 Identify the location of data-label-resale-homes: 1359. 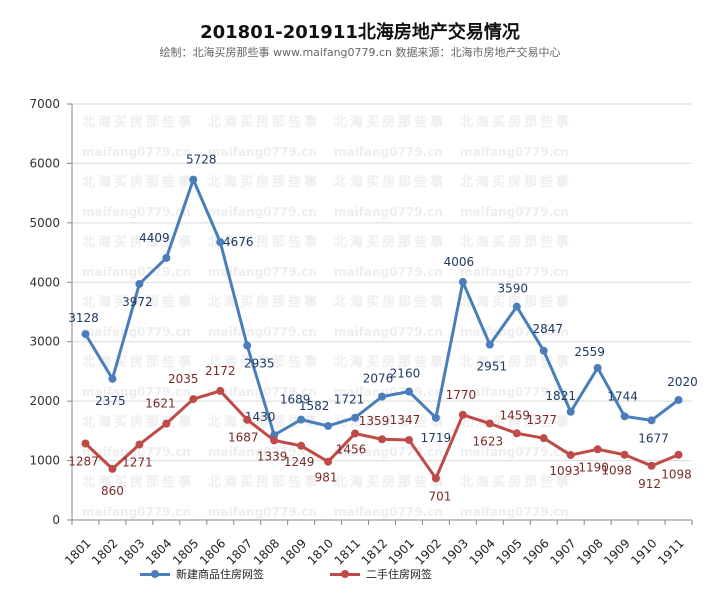
(374, 421).